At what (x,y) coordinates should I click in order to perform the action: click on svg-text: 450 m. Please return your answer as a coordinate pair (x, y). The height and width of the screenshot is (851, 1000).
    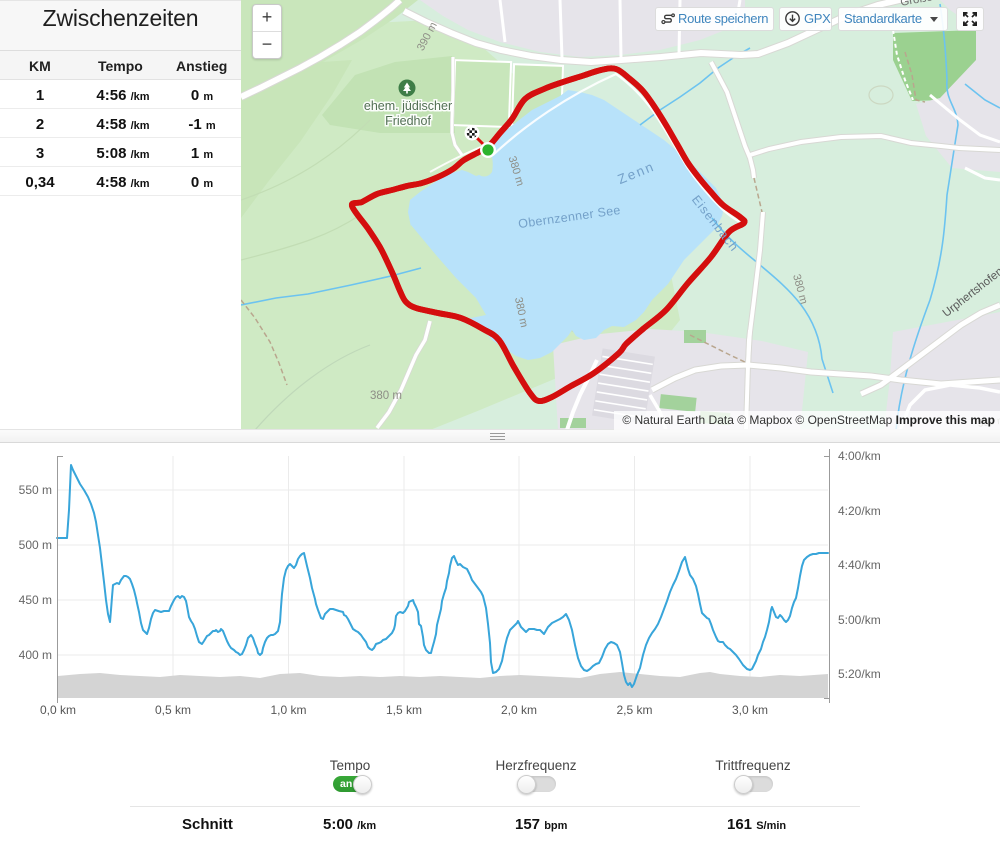
    Looking at the image, I should click on (35, 600).